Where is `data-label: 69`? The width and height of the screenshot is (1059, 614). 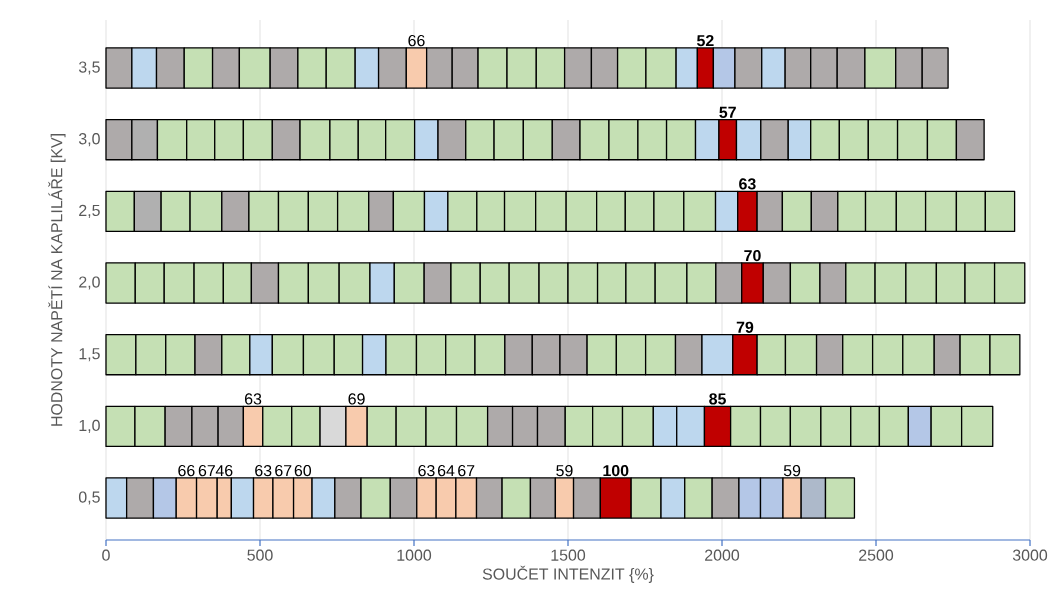
data-label: 69 is located at coordinates (356, 399).